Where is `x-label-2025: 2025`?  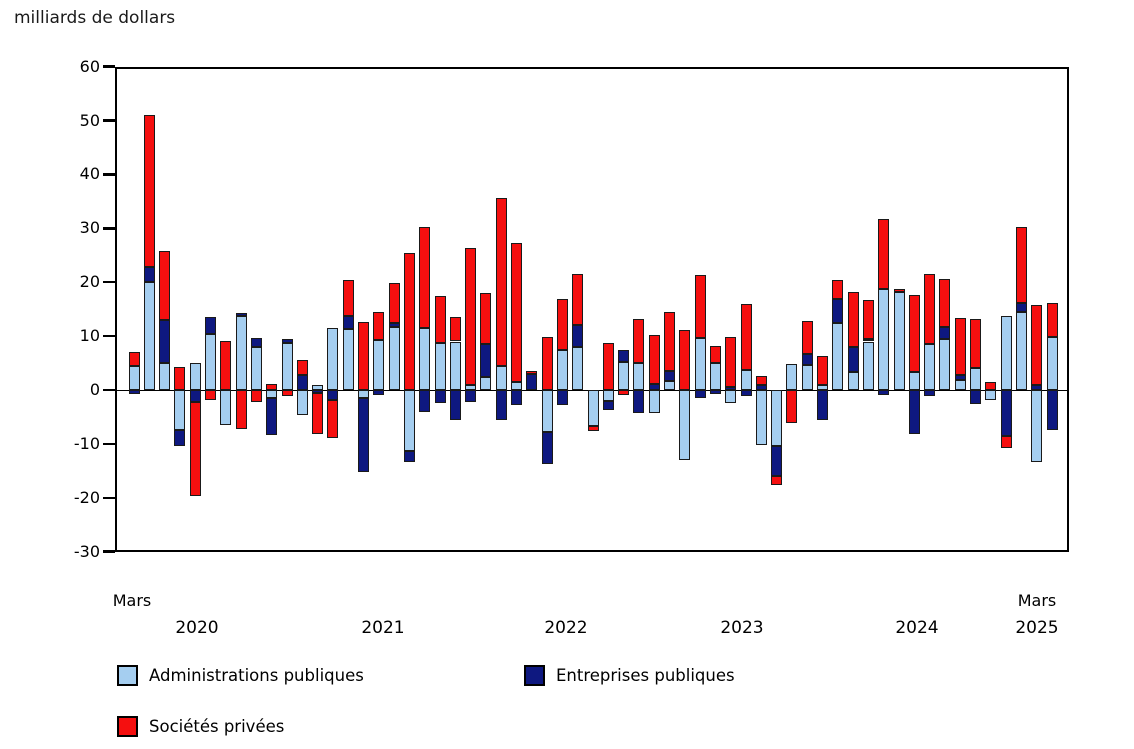
x-label-2025: 2025 is located at coordinates (1037, 628).